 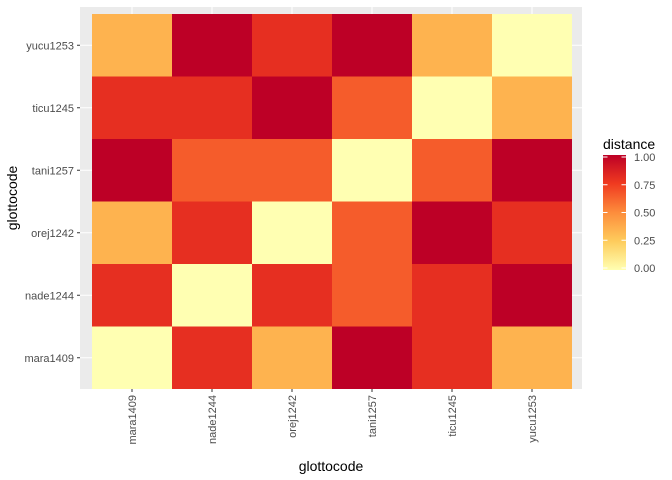 What do you see at coordinates (644, 186) in the screenshot?
I see `legend-tick-label: 0.75` at bounding box center [644, 186].